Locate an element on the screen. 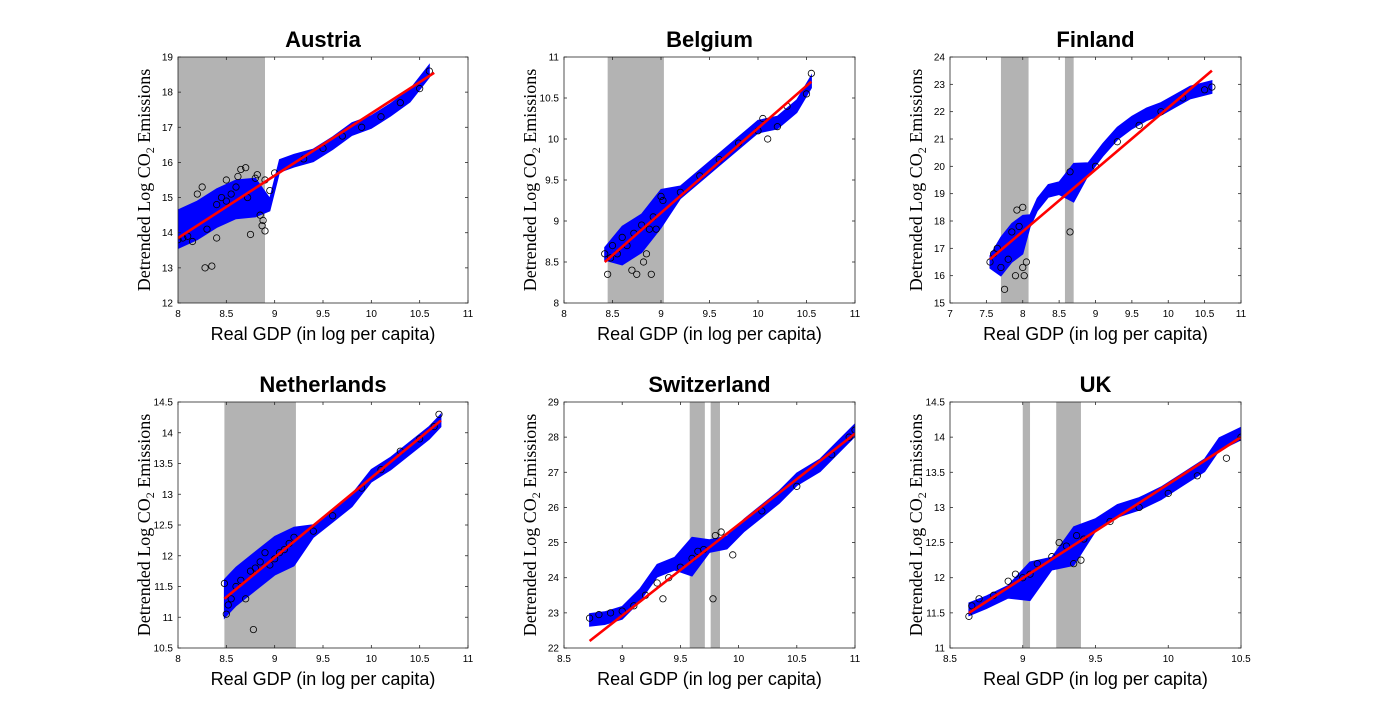 This screenshot has width=1373, height=728. y-tick-label: 12.5 is located at coordinates (936, 543).